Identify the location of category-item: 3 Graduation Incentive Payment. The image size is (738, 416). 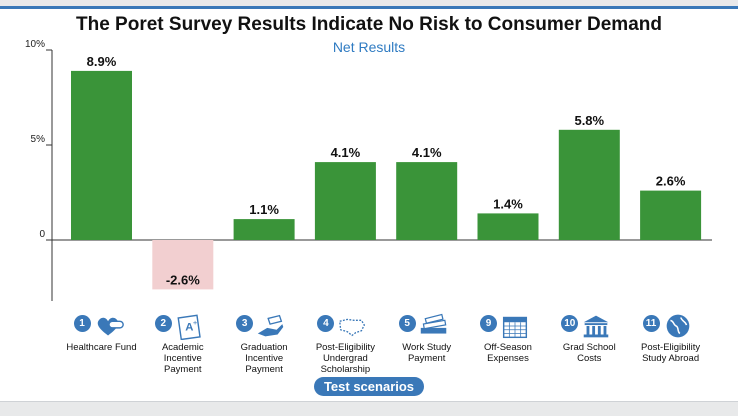
(264, 343).